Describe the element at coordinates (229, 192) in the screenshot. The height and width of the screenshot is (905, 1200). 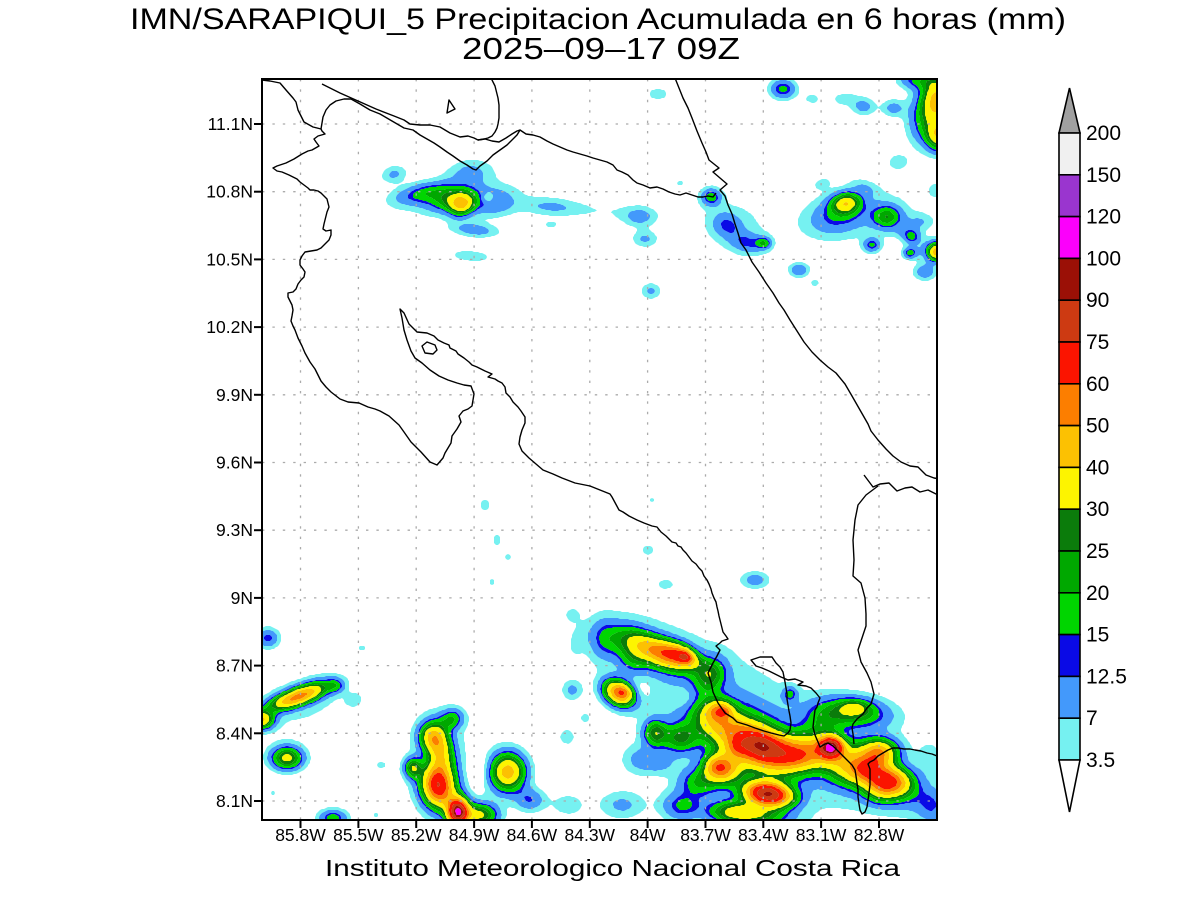
I see `svg-text: 10.8N` at that location.